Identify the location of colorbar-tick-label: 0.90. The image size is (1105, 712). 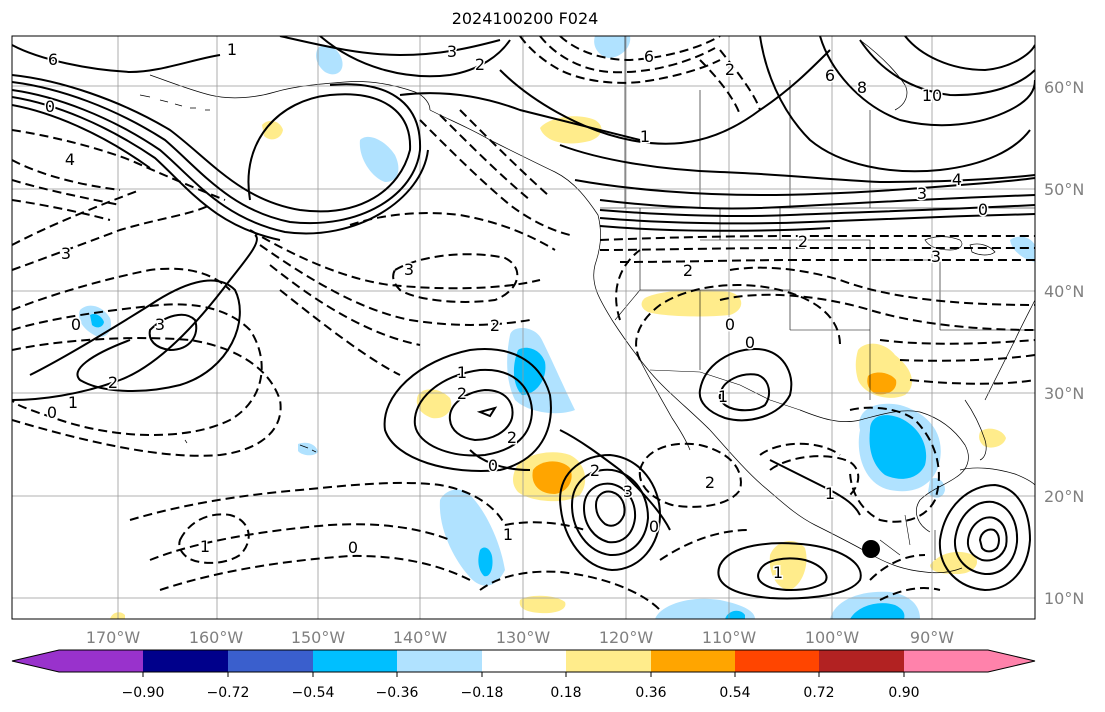
(903, 693).